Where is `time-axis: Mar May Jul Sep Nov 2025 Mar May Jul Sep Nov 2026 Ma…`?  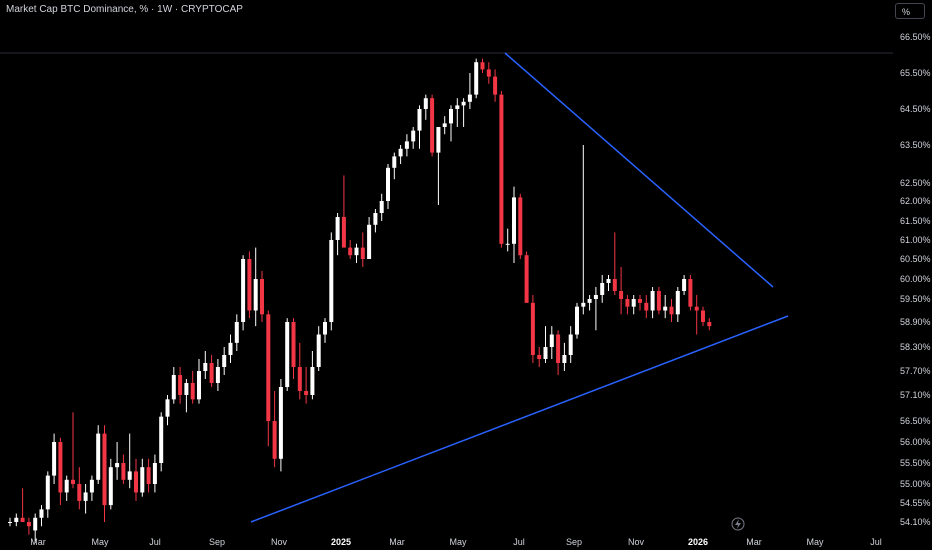
time-axis: Mar May Jul Sep Nov 2025 Mar May Jul Sep Nov 2026 Ma… is located at coordinates (456, 542).